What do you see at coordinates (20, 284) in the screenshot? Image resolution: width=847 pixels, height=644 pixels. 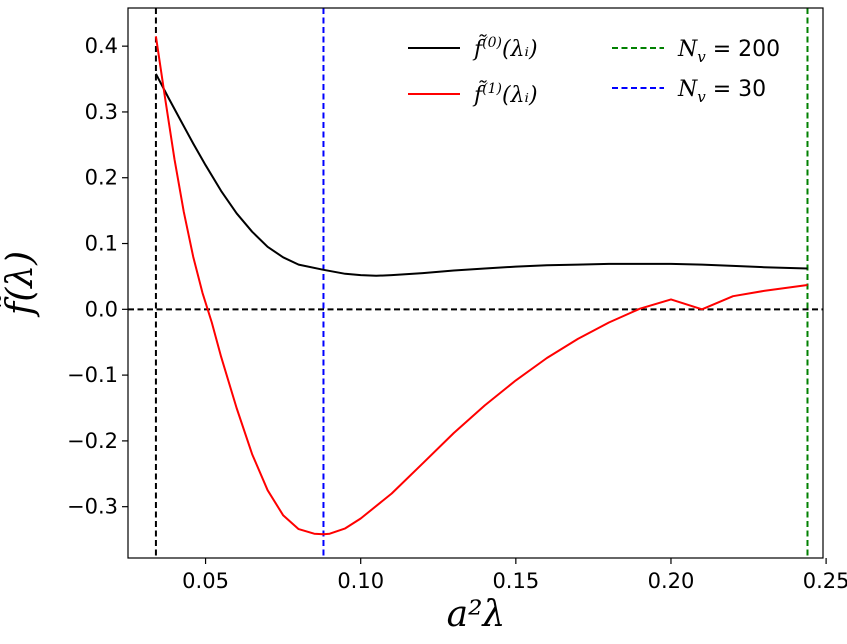 I see `y-axis-label: f̃(λ)` at bounding box center [20, 284].